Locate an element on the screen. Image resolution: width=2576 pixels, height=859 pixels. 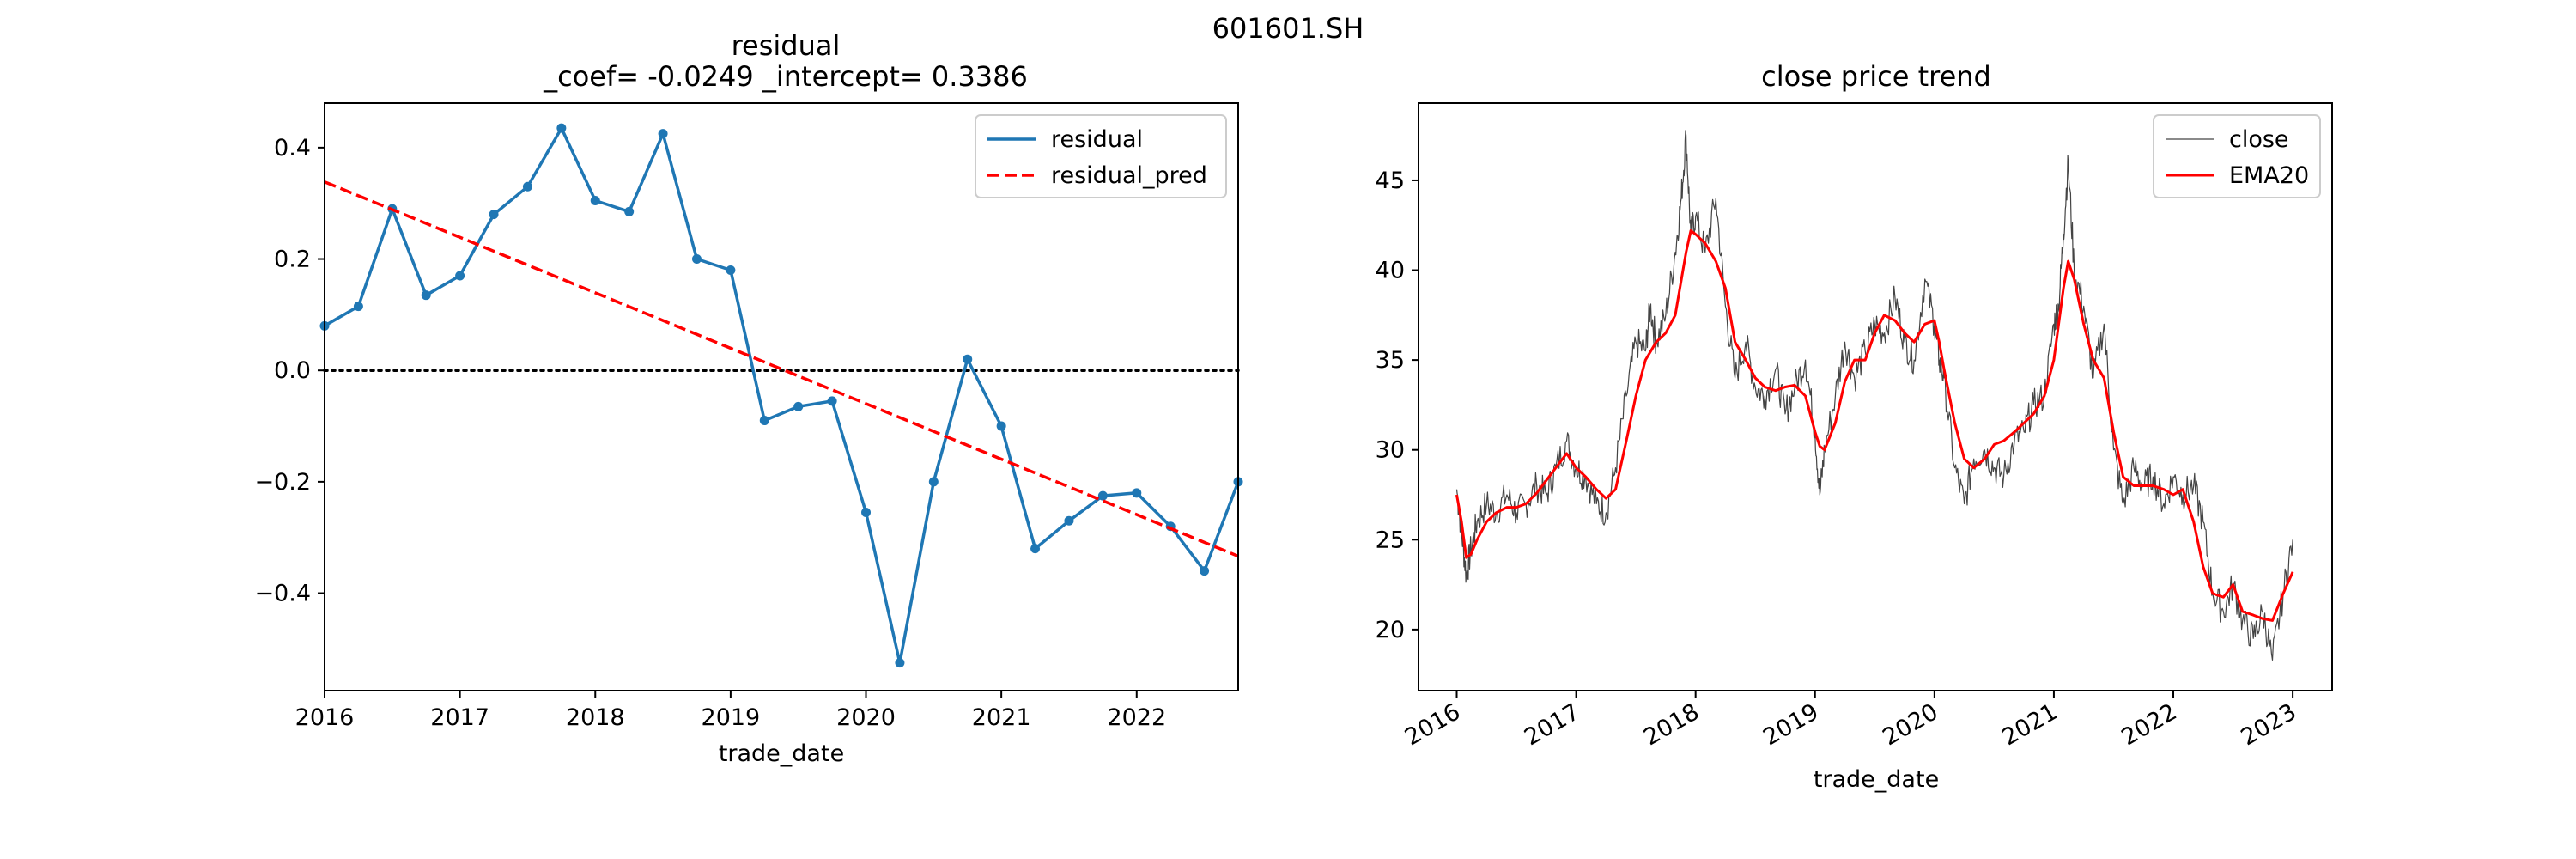
close-y-tick-label: 25 is located at coordinates (1390, 540).